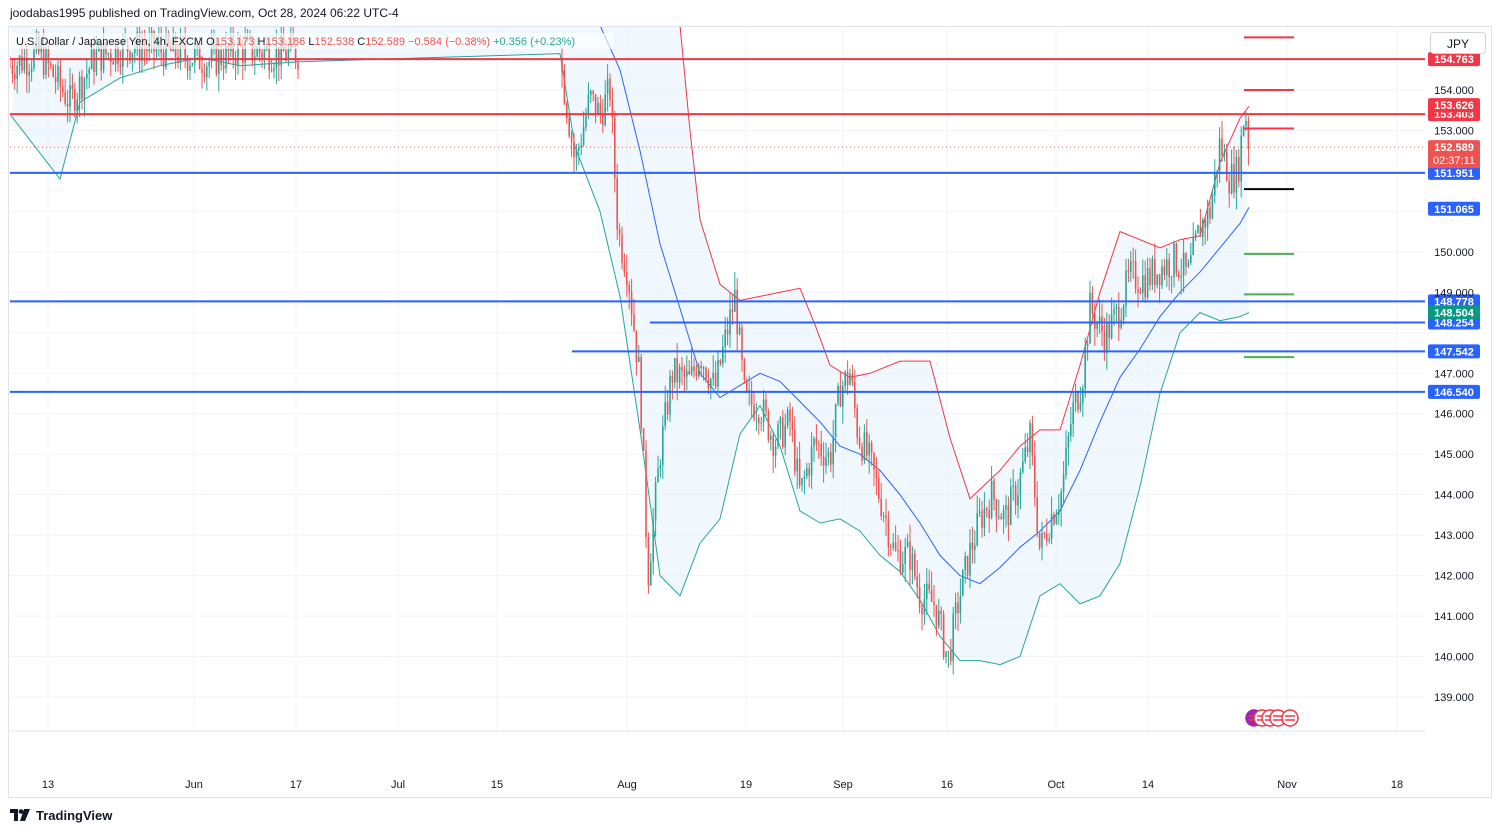 The width and height of the screenshot is (1500, 832). Describe the element at coordinates (1458, 43) in the screenshot. I see `currency-button: JPY` at that location.